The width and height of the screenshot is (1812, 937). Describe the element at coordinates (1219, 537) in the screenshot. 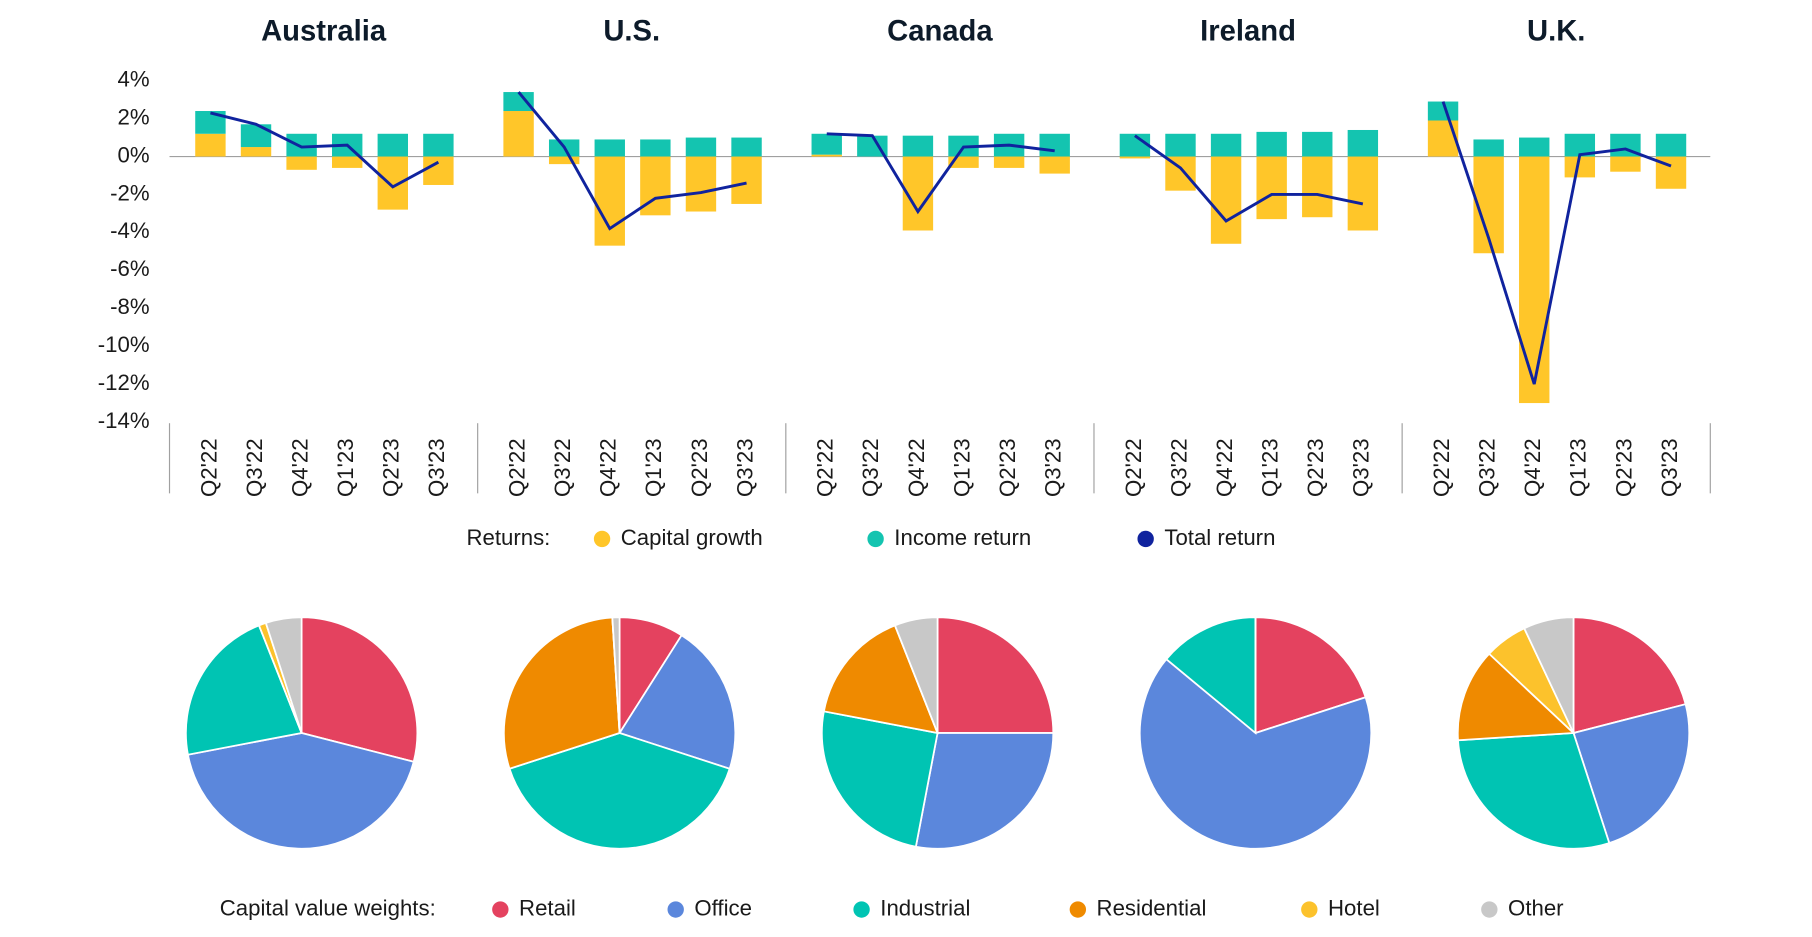

I see `legend-label: Total return` at that location.